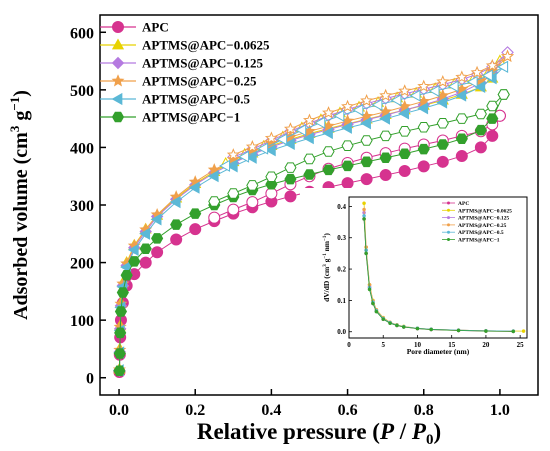  Describe the element at coordinates (482, 226) in the screenshot. I see `inset-legend-label: APTMS@APC−0.25` at that location.